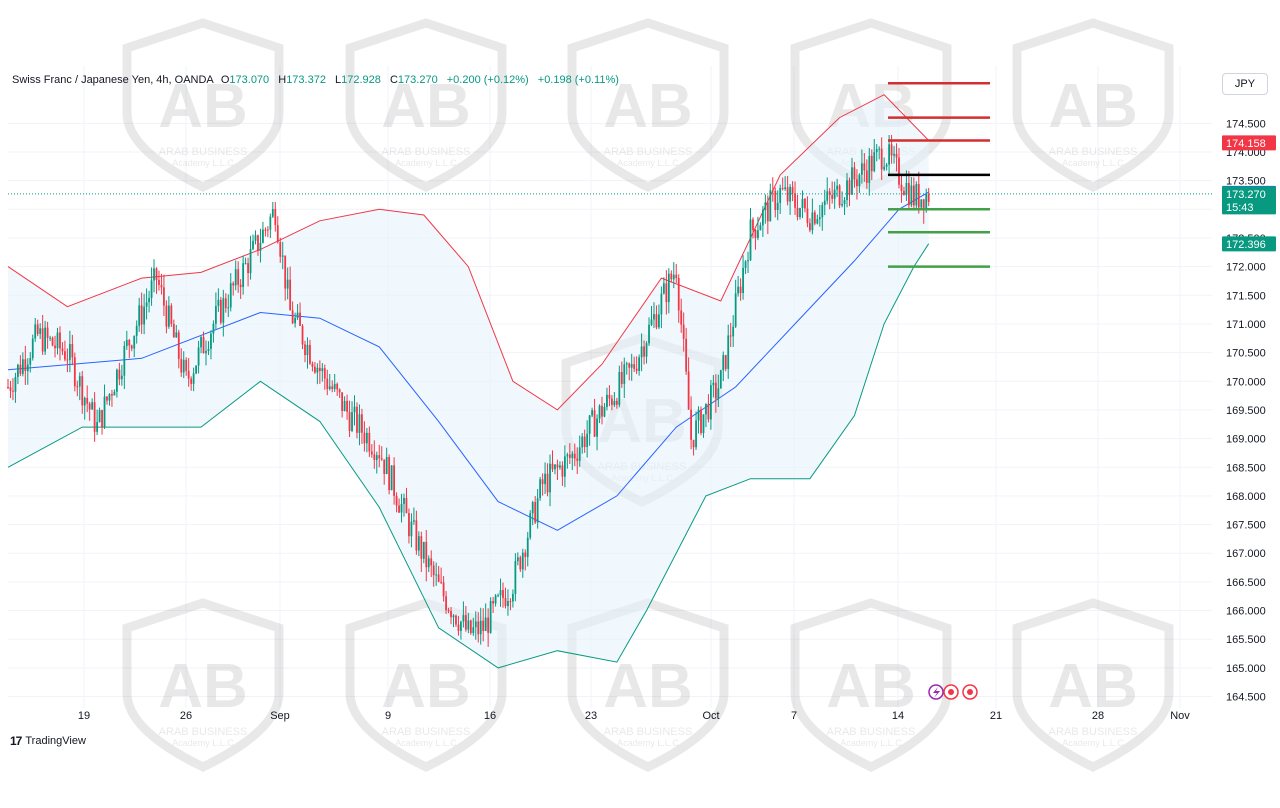 The width and height of the screenshot is (1280, 808). What do you see at coordinates (871, 686) in the screenshot?
I see `watermark-letters: AB` at bounding box center [871, 686].